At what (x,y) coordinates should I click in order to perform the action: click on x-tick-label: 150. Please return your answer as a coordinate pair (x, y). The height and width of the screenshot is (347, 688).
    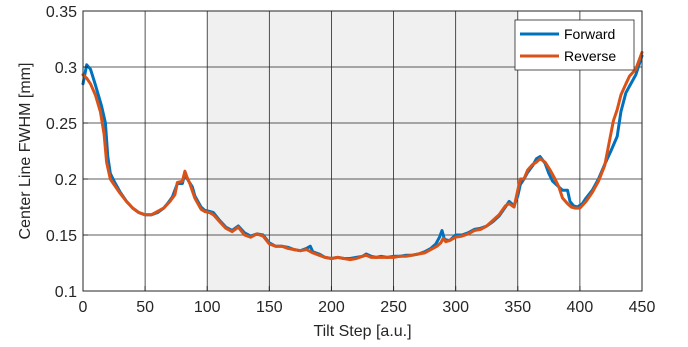
    Looking at the image, I should click on (269, 307).